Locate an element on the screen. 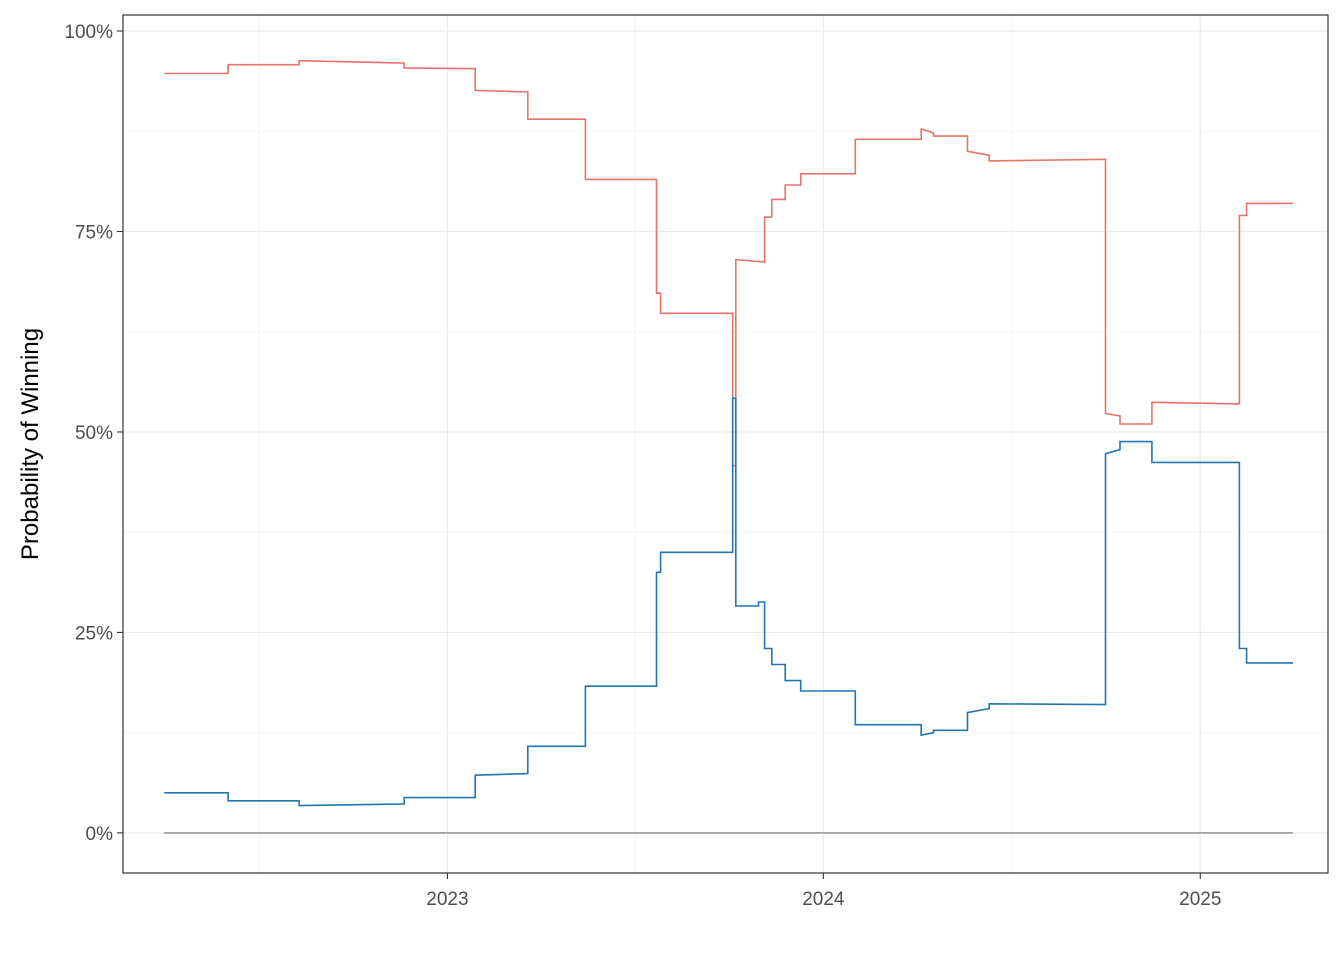 Image resolution: width=1344 pixels, height=960 pixels. y-tick-label: 50% is located at coordinates (94, 433).